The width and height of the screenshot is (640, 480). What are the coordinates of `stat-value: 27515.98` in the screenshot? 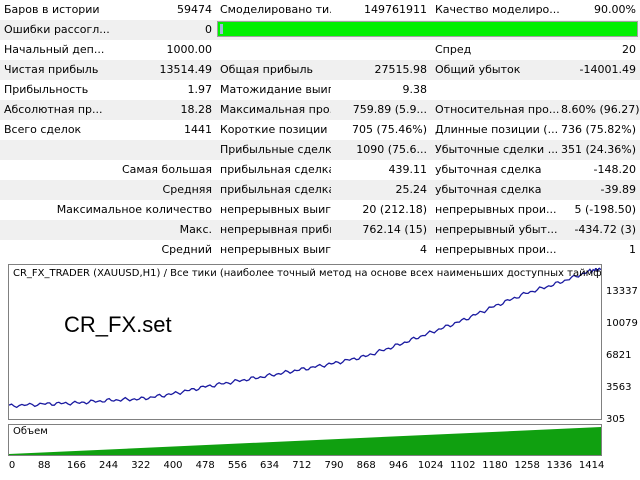 It's located at (401, 69).